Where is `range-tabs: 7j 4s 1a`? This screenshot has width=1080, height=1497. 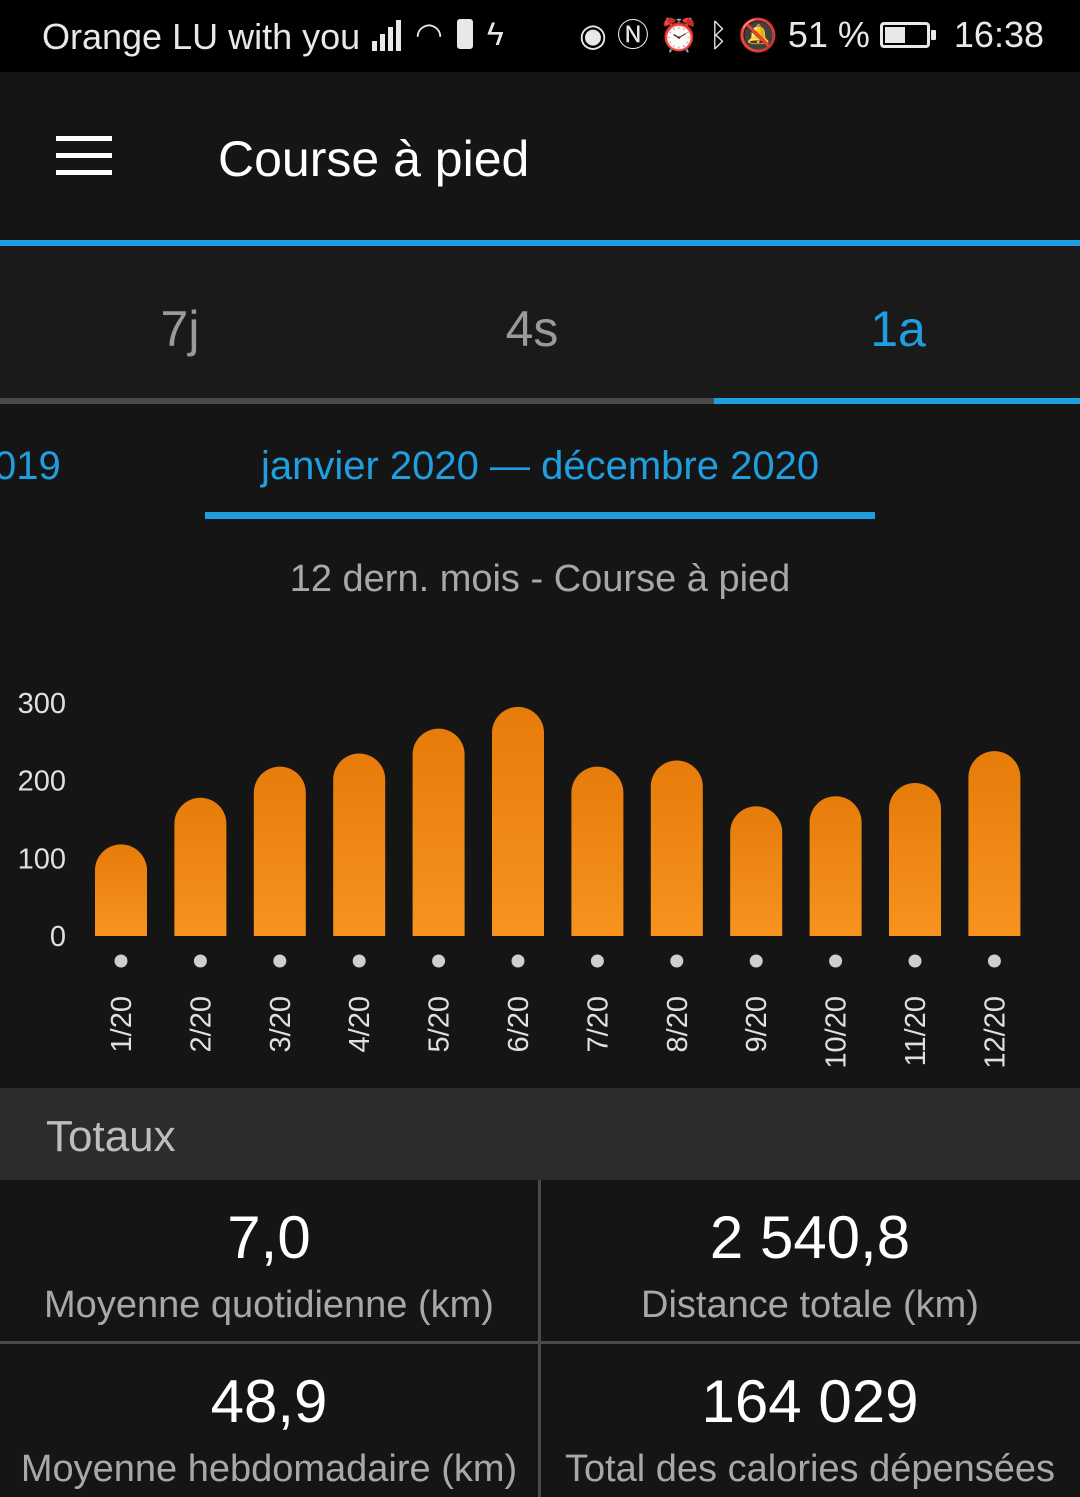
range-tabs: 7j 4s 1a is located at coordinates (540, 322).